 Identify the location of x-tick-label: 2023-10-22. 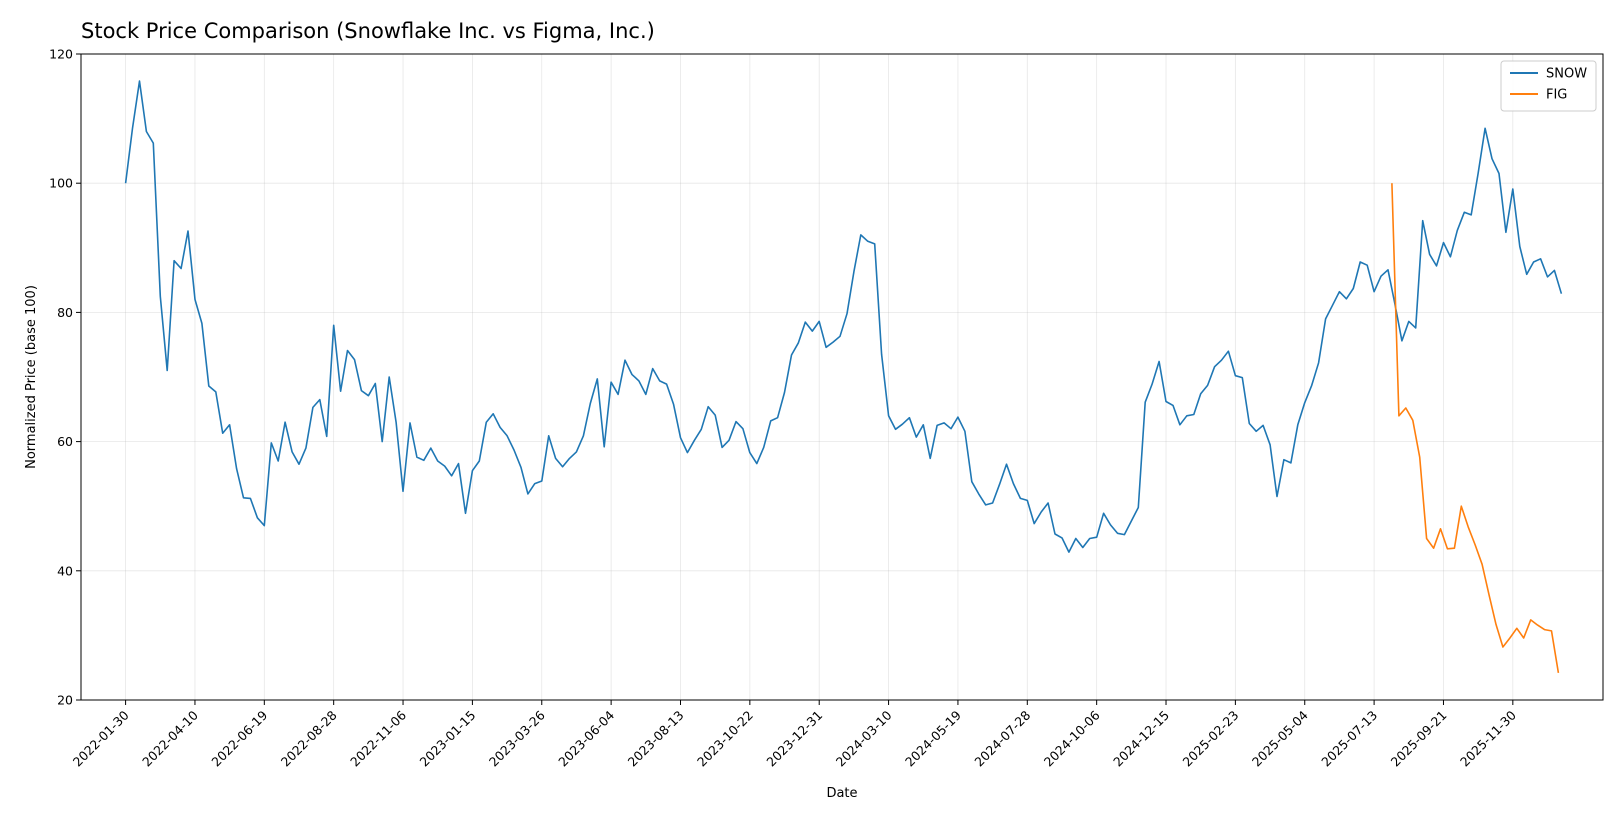
(725, 739).